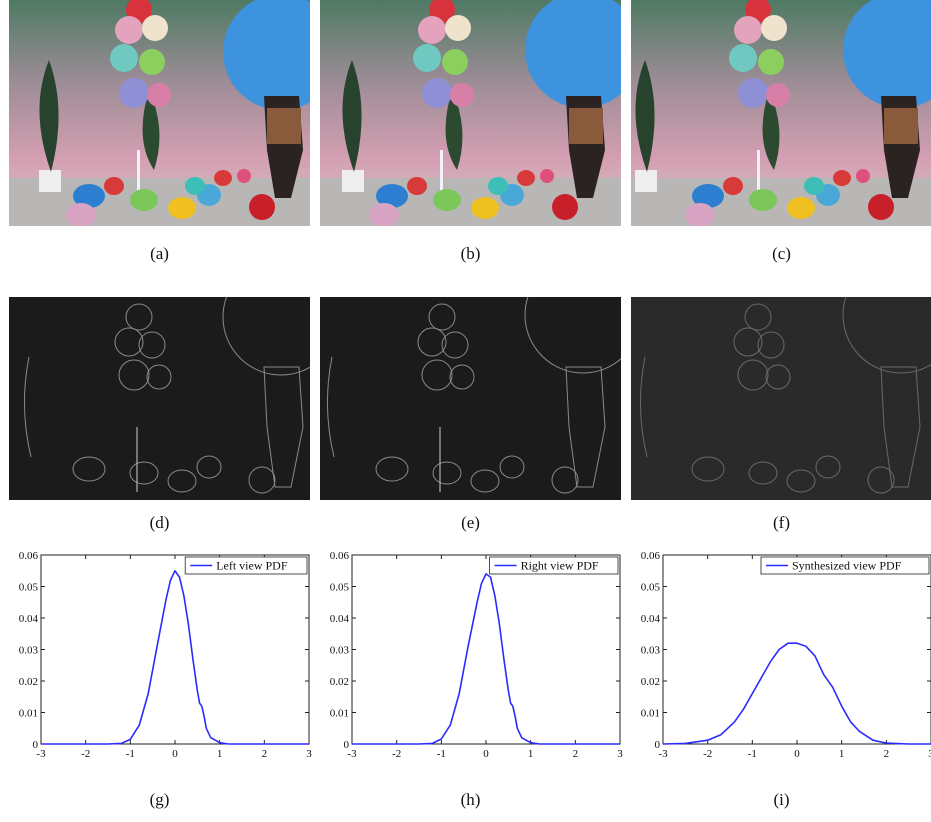 The height and width of the screenshot is (822, 931). Describe the element at coordinates (651, 588) in the screenshot. I see `chart2-y-tick-label: 0.05` at that location.